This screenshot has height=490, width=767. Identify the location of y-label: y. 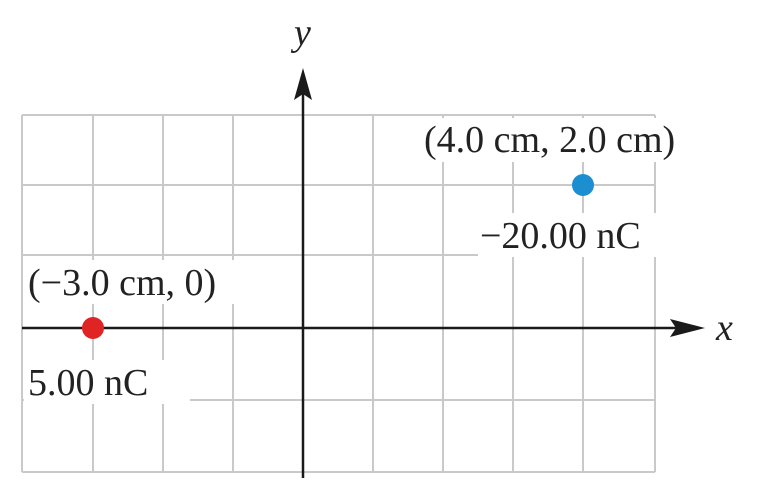
(300, 33).